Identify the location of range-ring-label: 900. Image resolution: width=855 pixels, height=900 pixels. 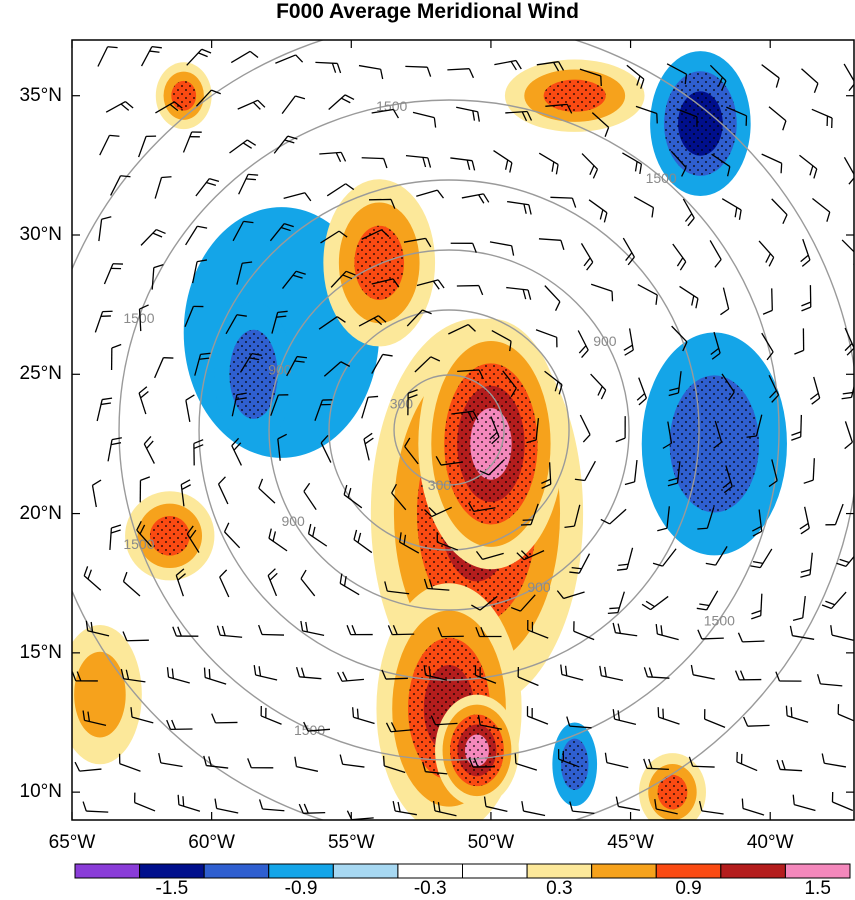
(293, 521).